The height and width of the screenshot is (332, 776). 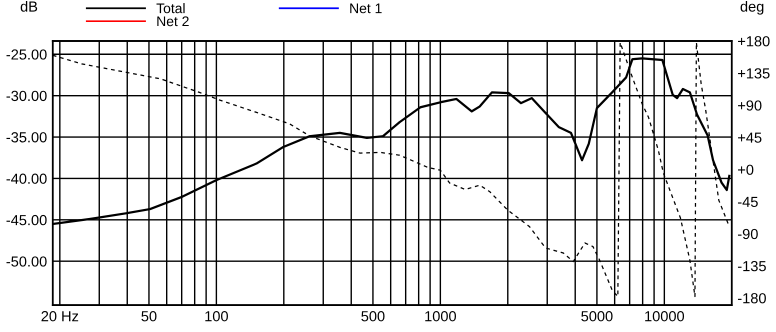 What do you see at coordinates (60, 316) in the screenshot?
I see `x-tick-label: 20 Hz` at bounding box center [60, 316].